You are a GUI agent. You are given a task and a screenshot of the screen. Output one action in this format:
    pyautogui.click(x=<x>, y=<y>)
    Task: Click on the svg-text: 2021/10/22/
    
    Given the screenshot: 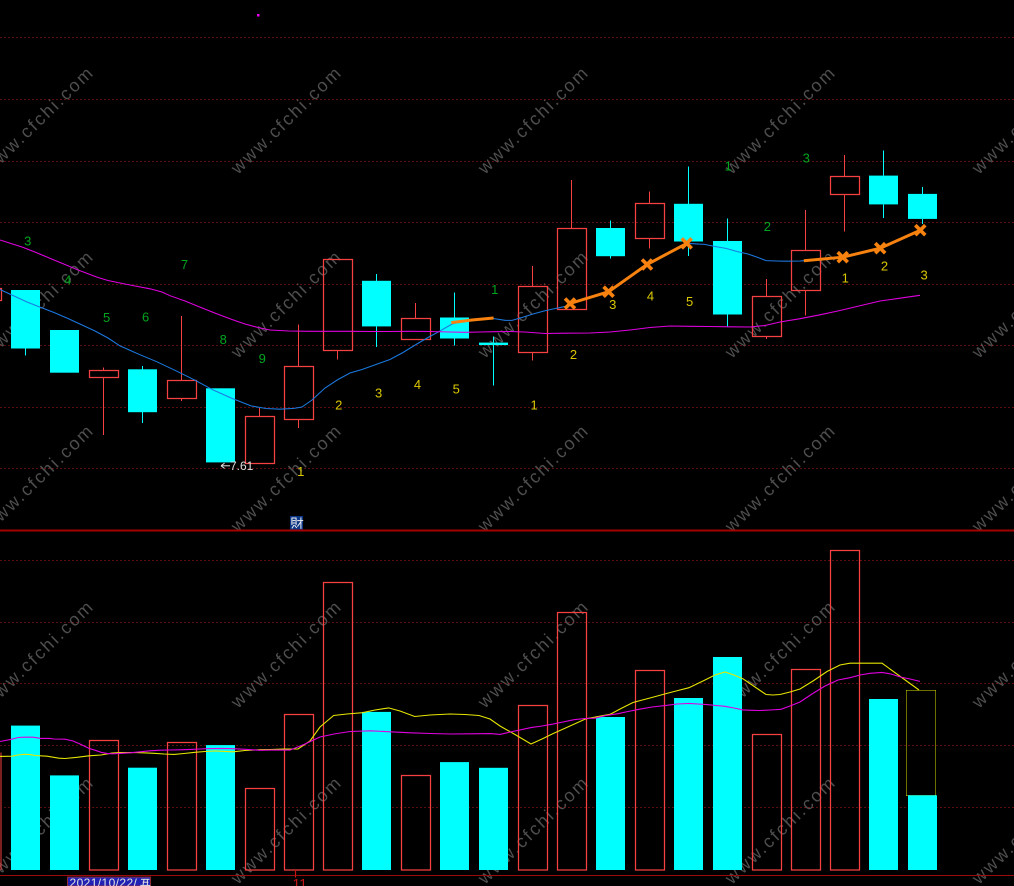 What is the action you would take?
    pyautogui.click(x=104, y=881)
    